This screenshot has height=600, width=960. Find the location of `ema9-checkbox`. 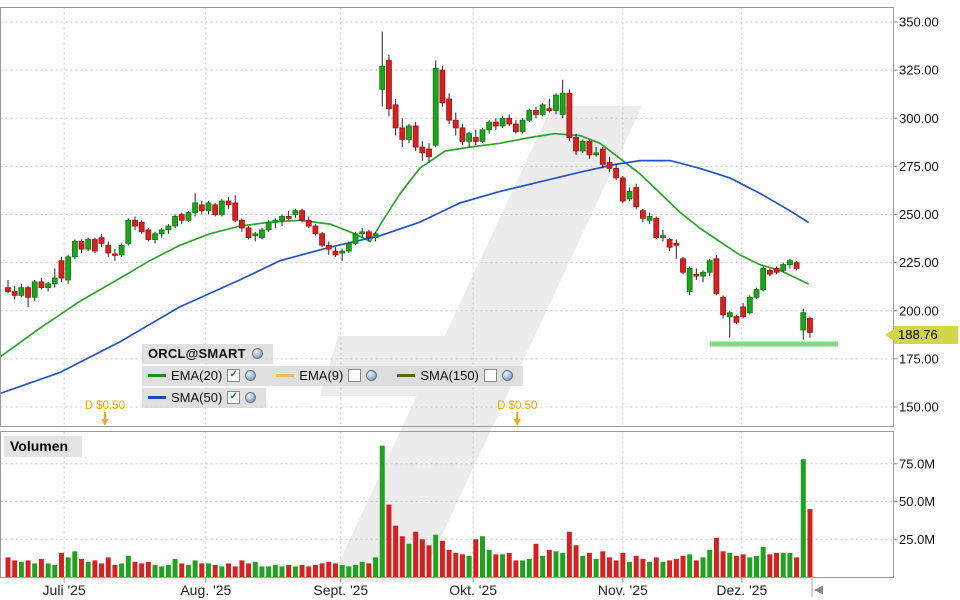

ema9-checkbox is located at coordinates (355, 375).